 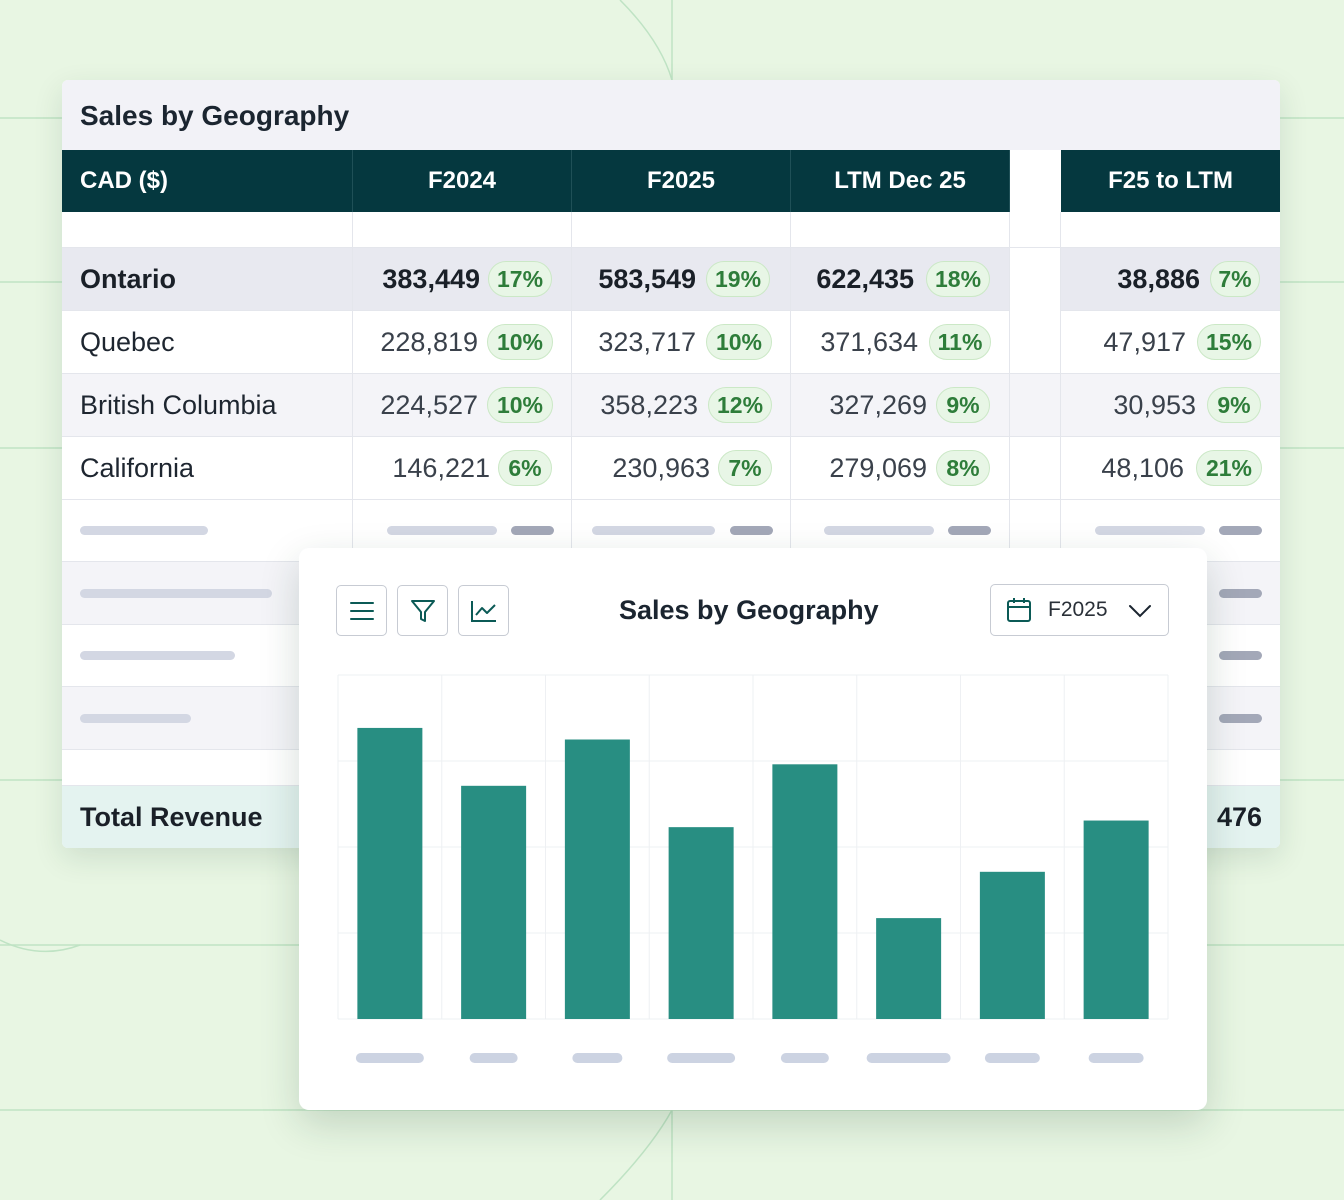 I want to click on period-dropdown: F2025, so click(x=1079, y=610).